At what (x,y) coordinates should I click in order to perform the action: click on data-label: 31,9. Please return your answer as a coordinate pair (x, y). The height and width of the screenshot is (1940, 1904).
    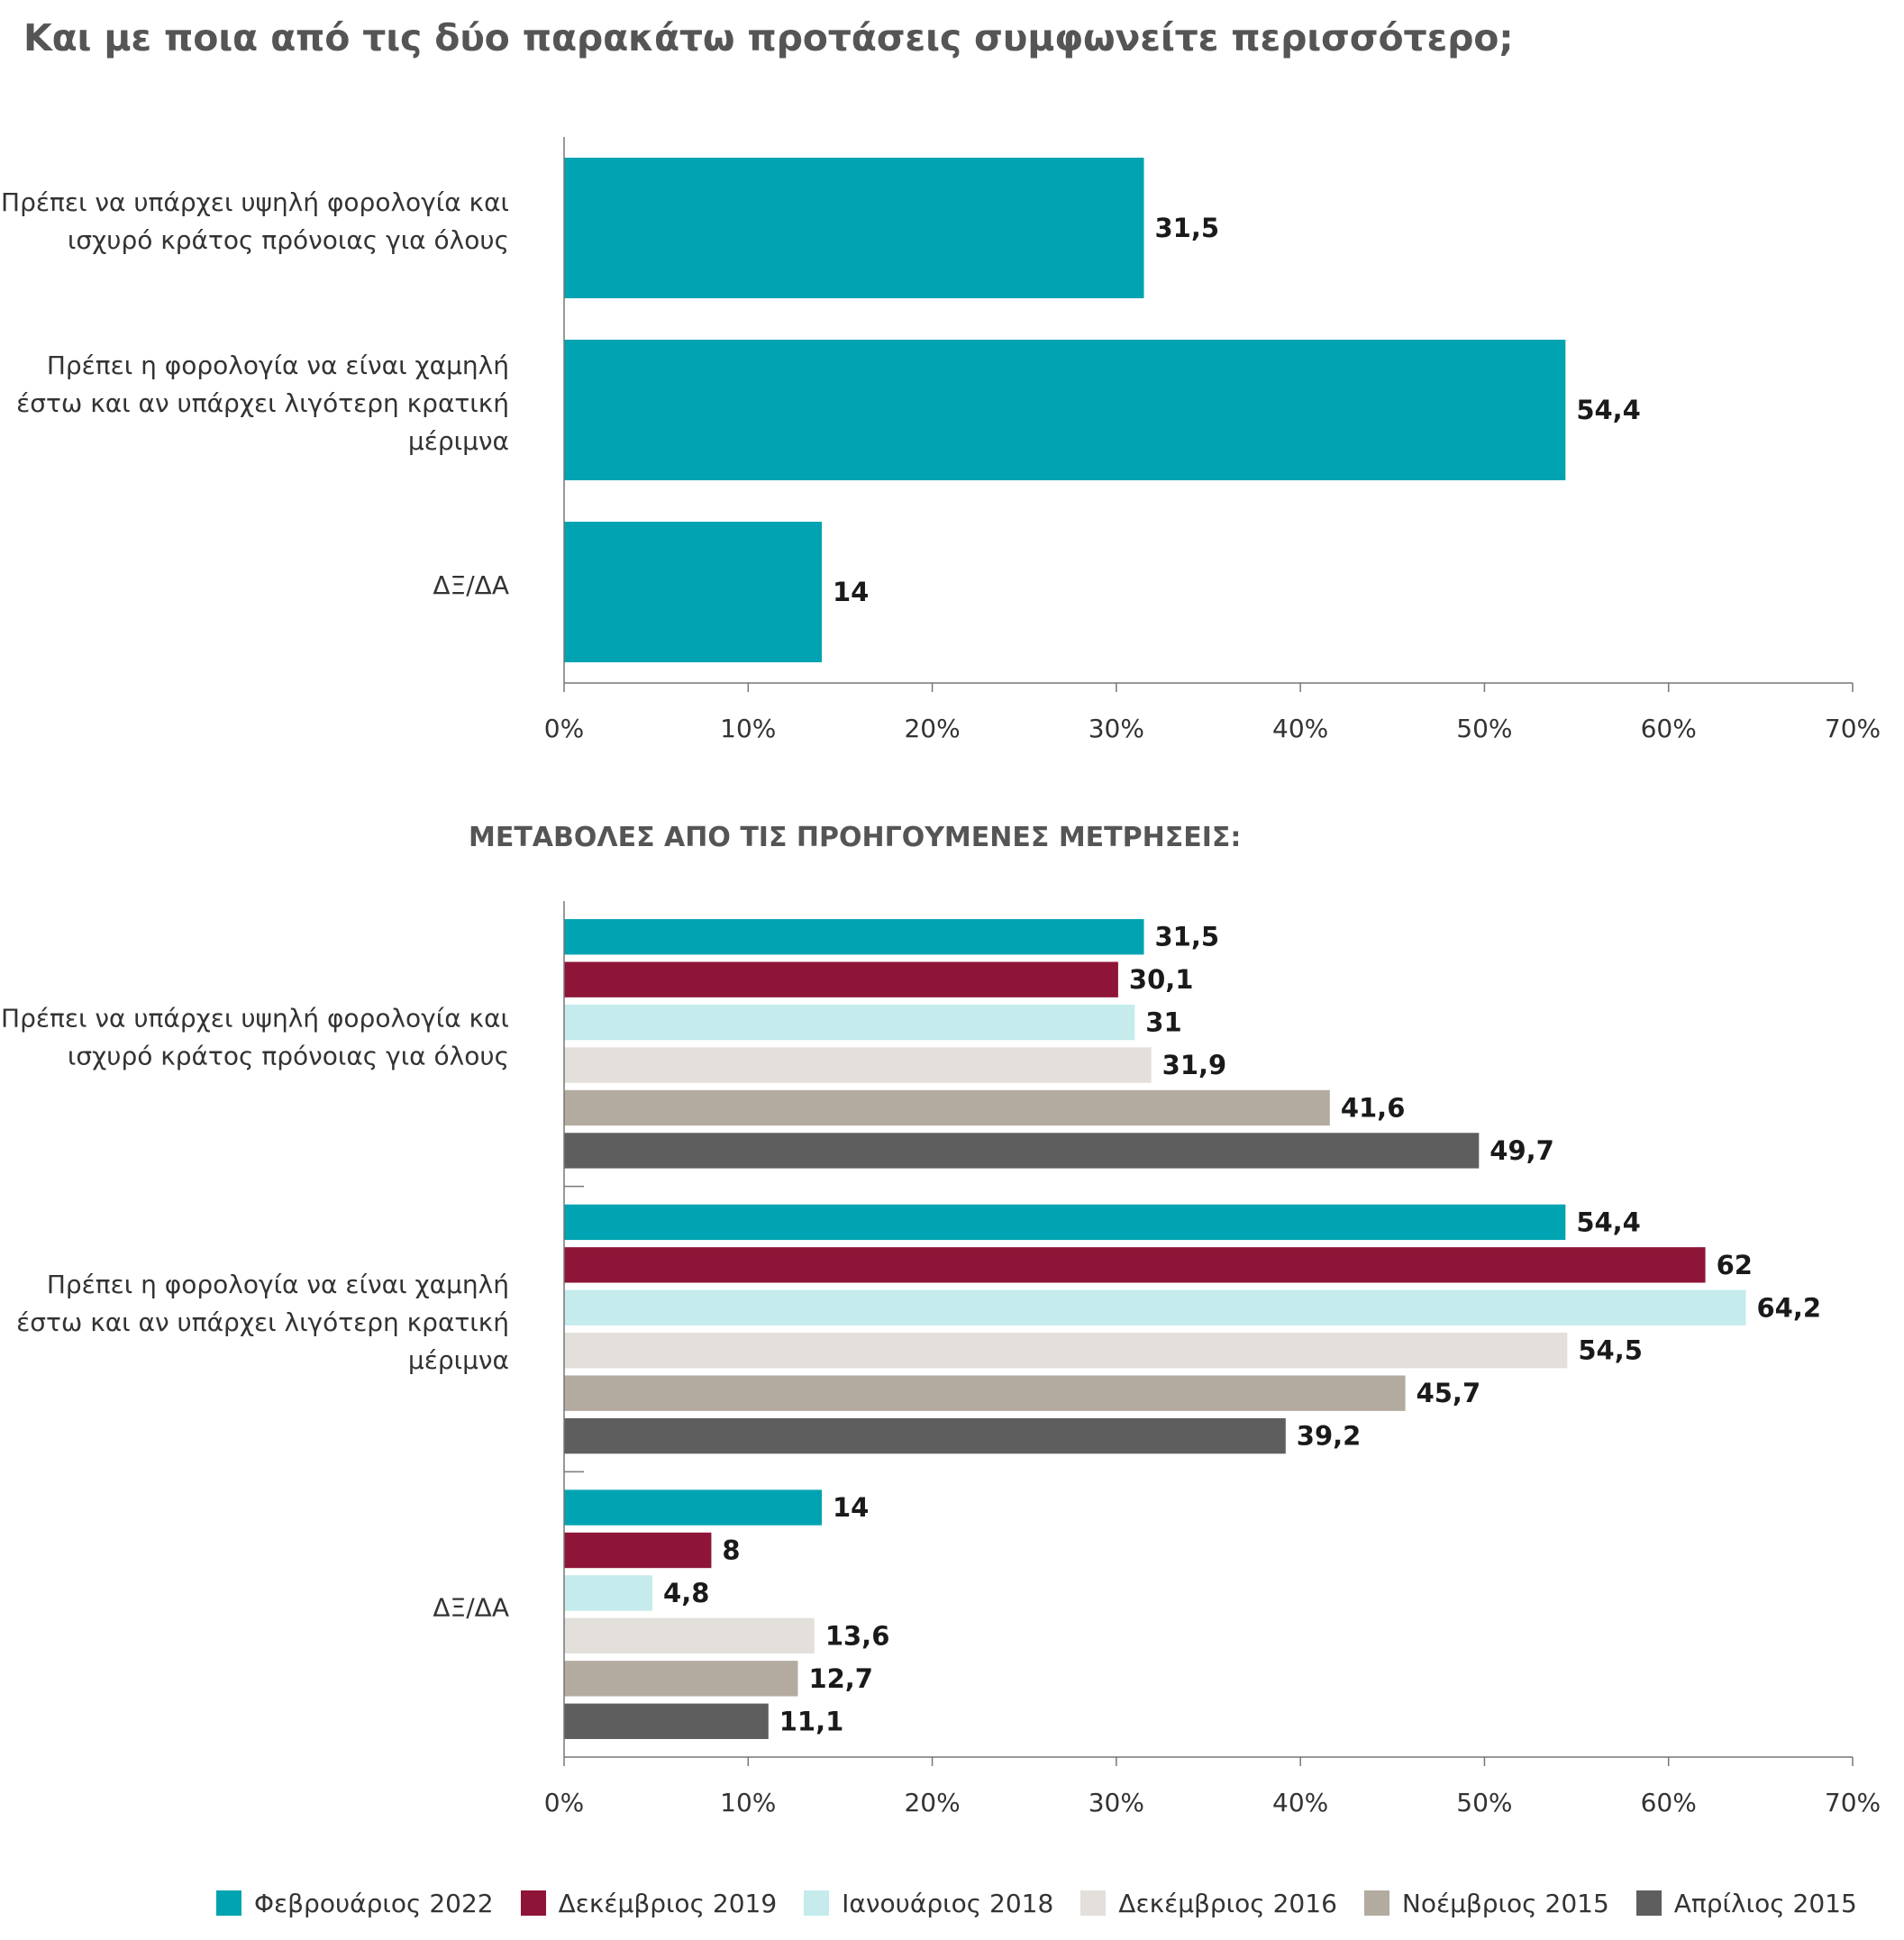
    Looking at the image, I should click on (1194, 1065).